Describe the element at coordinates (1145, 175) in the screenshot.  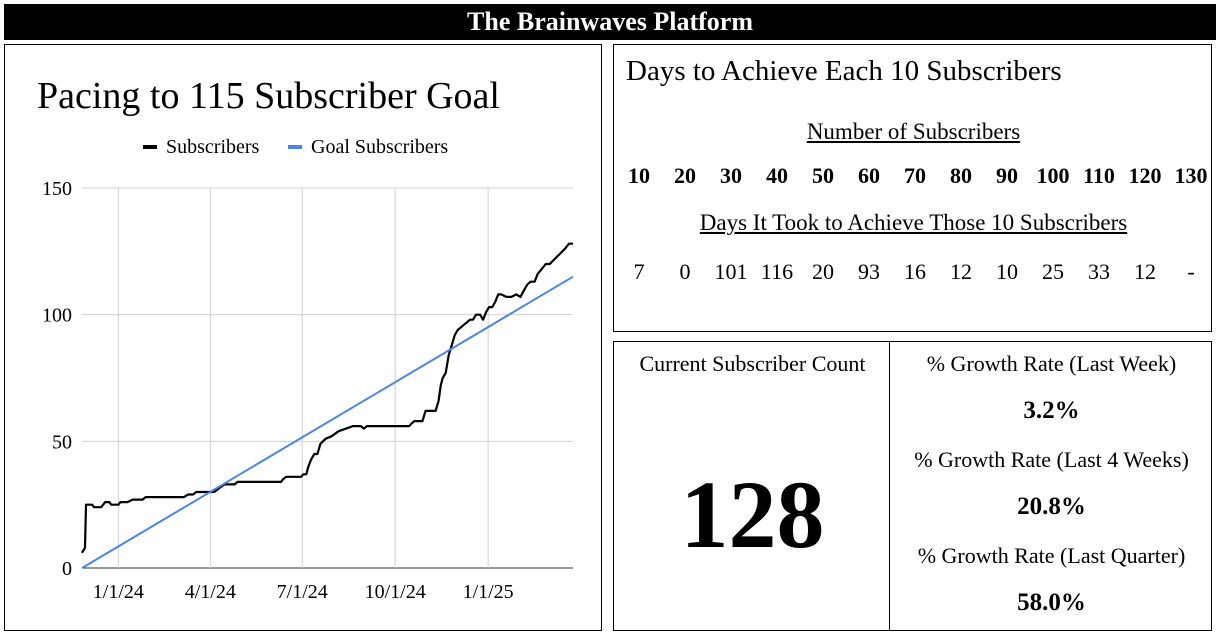
I see `milestone-cell-11: 120` at that location.